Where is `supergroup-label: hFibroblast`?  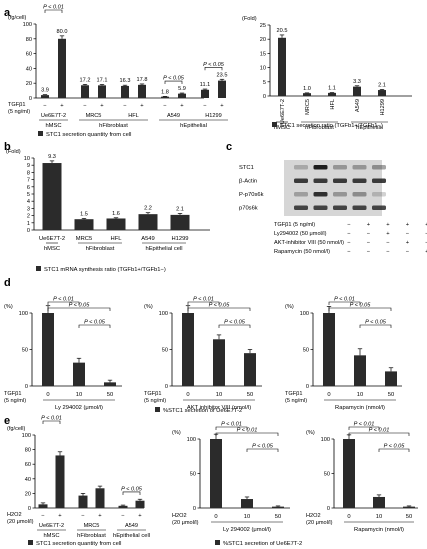
supergroup-label: hFibroblast is located at coordinates (113, 126).